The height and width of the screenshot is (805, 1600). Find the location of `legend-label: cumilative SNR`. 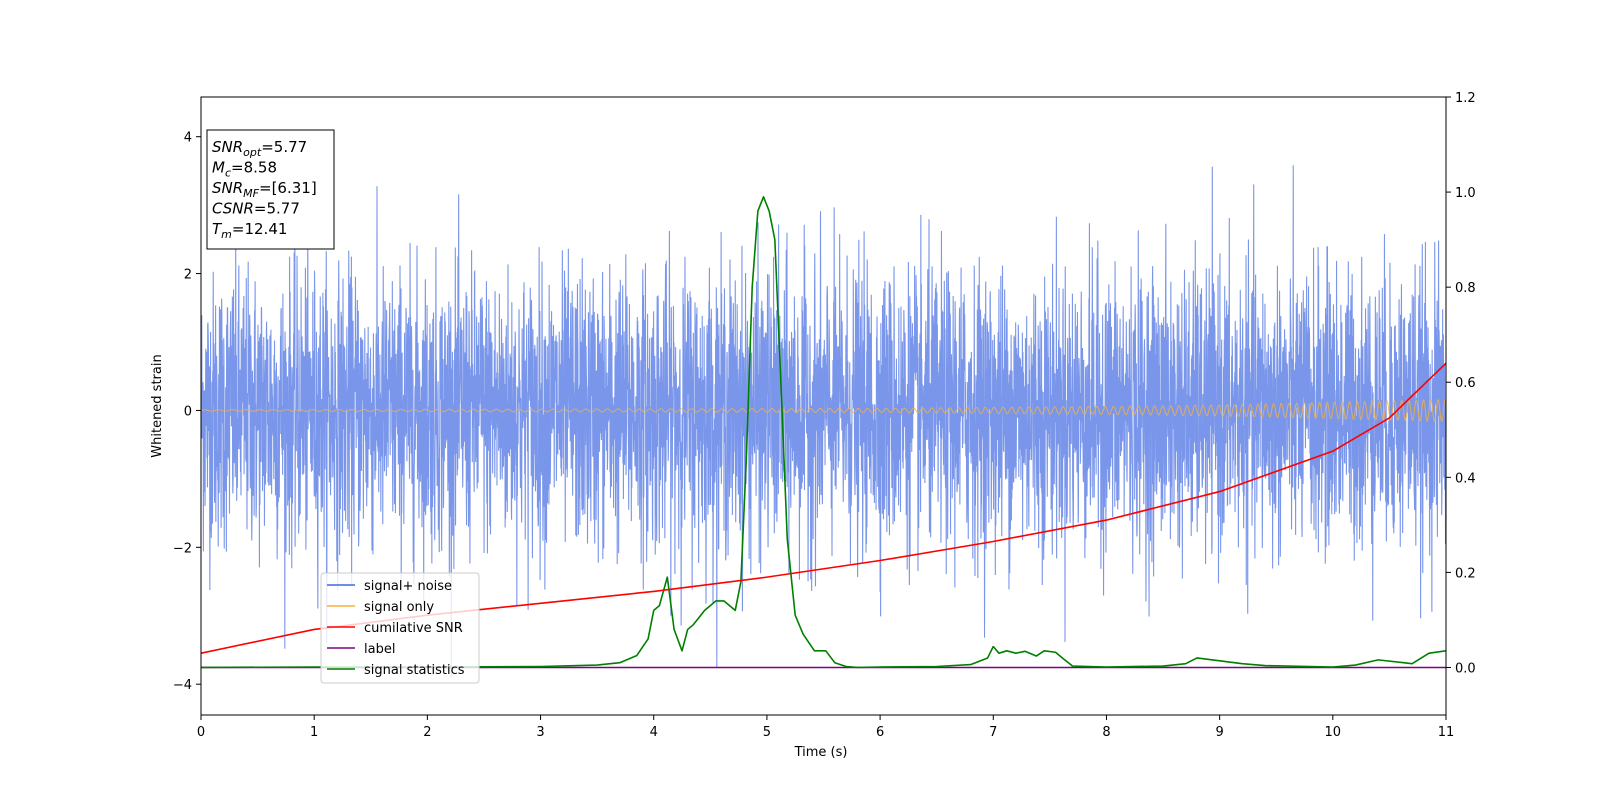

legend-label: cumilative SNR is located at coordinates (413, 628).